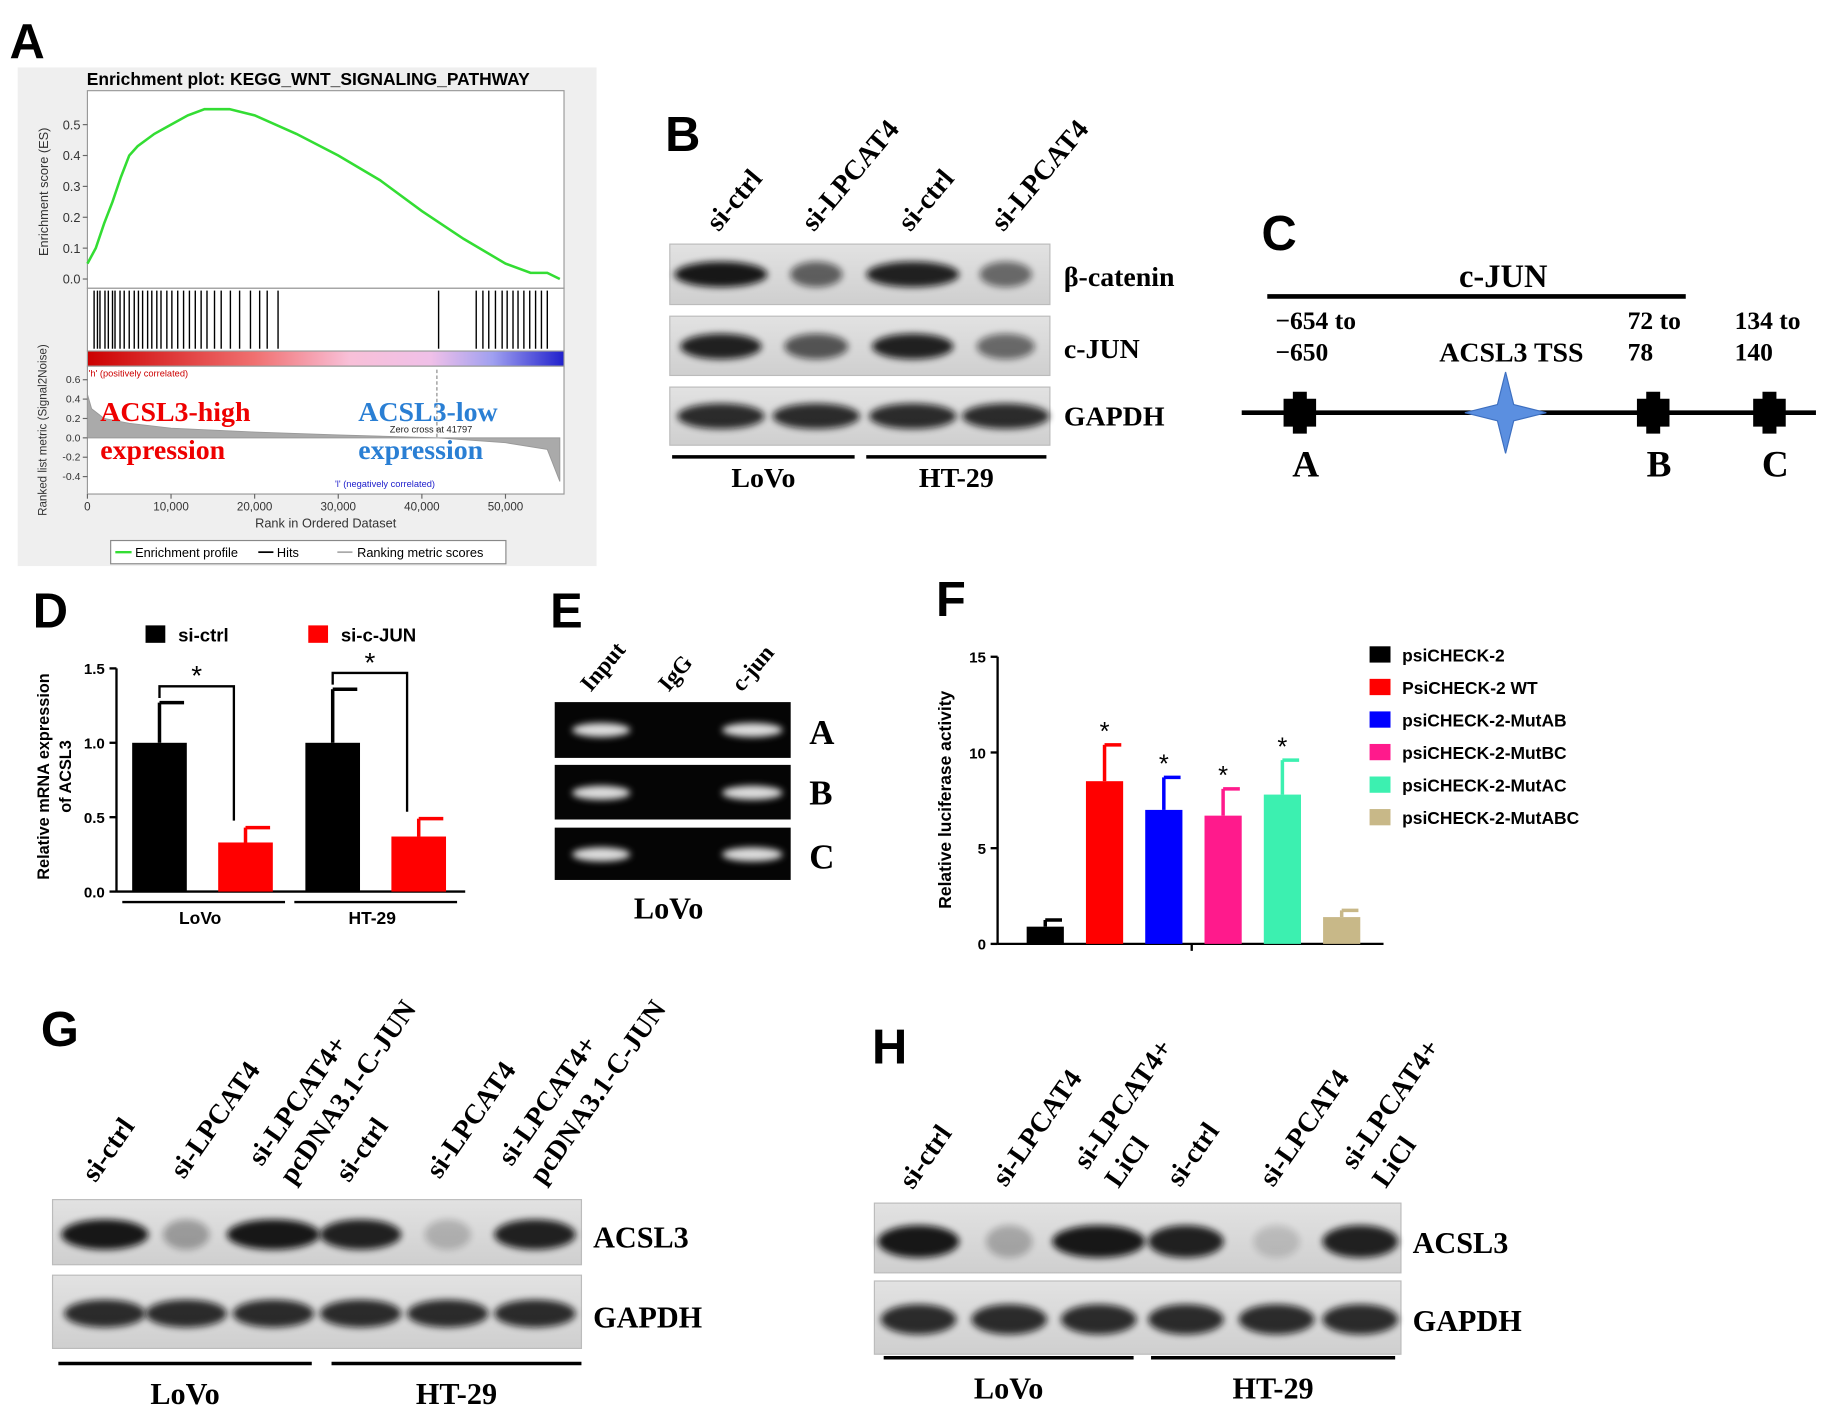 The image size is (1822, 1417). I want to click on lane-label: c-jun, so click(753, 668).